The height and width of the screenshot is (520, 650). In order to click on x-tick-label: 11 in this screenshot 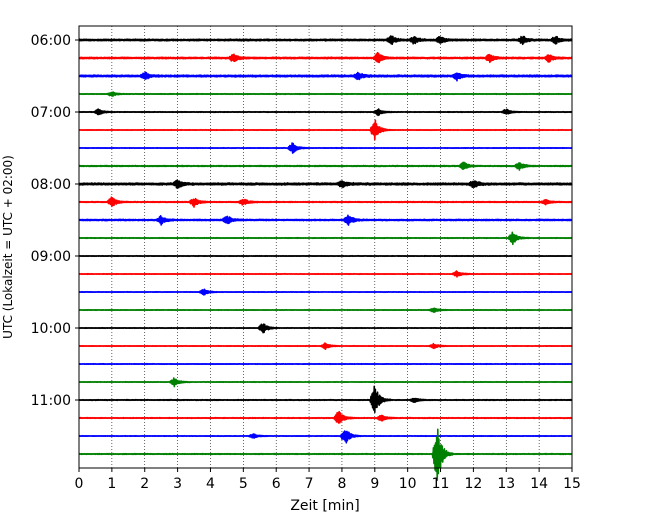, I will do `click(441, 484)`.